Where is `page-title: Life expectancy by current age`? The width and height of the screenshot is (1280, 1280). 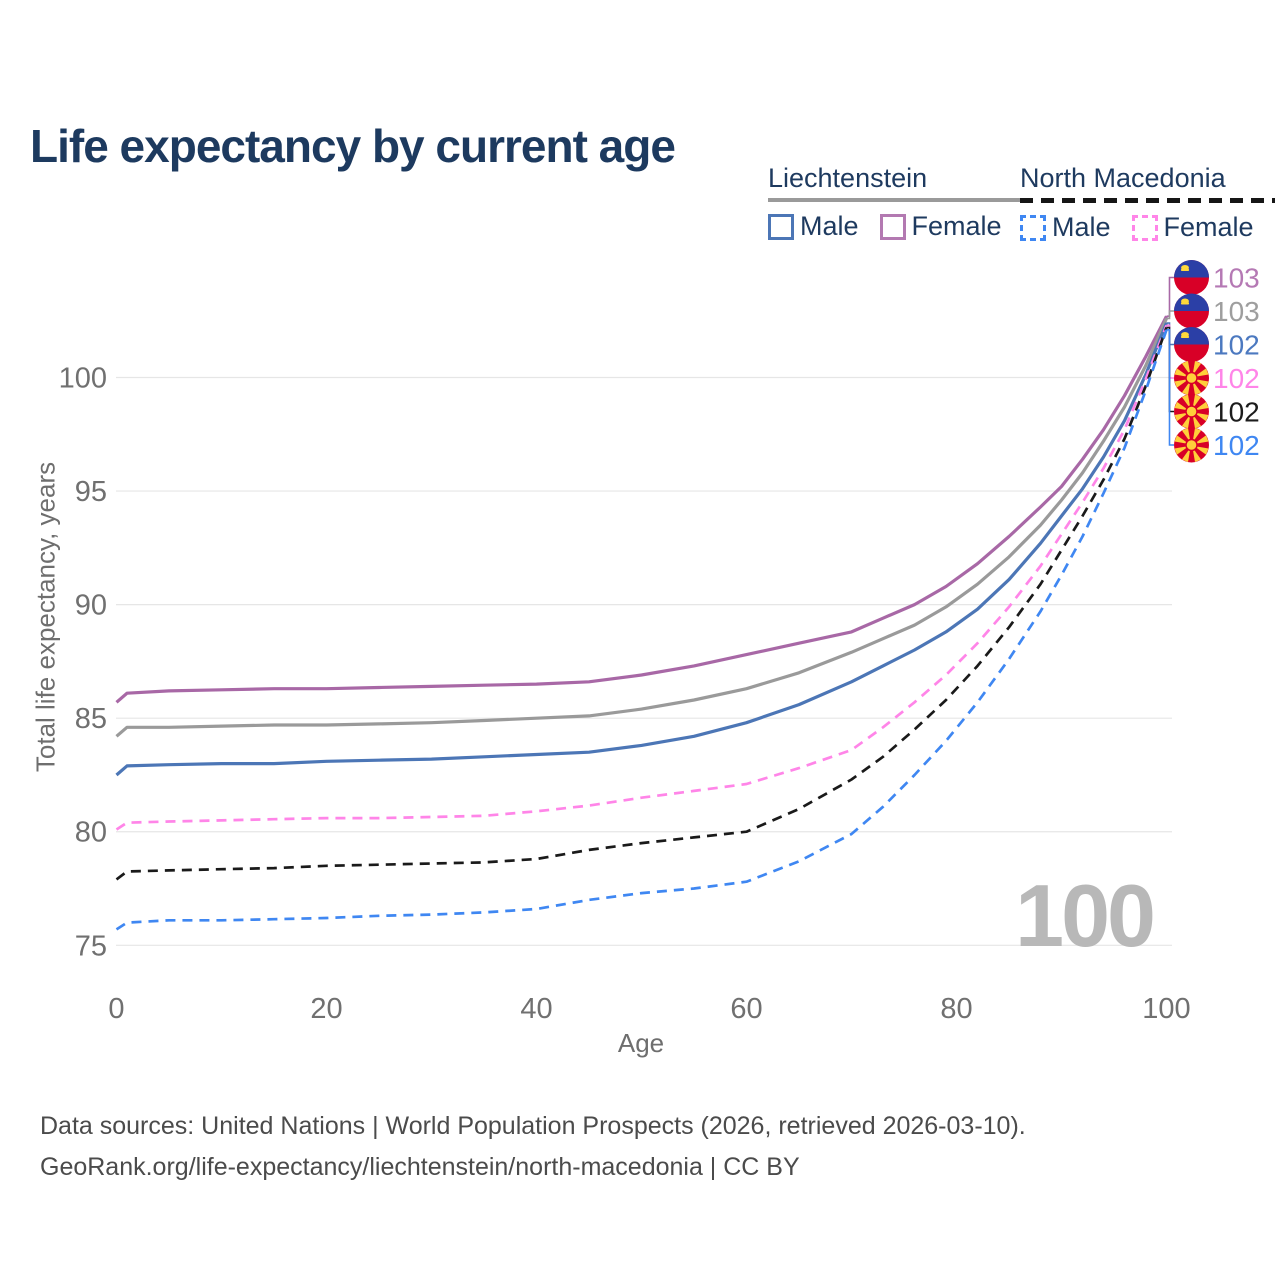 page-title: Life expectancy by current age is located at coordinates (353, 145).